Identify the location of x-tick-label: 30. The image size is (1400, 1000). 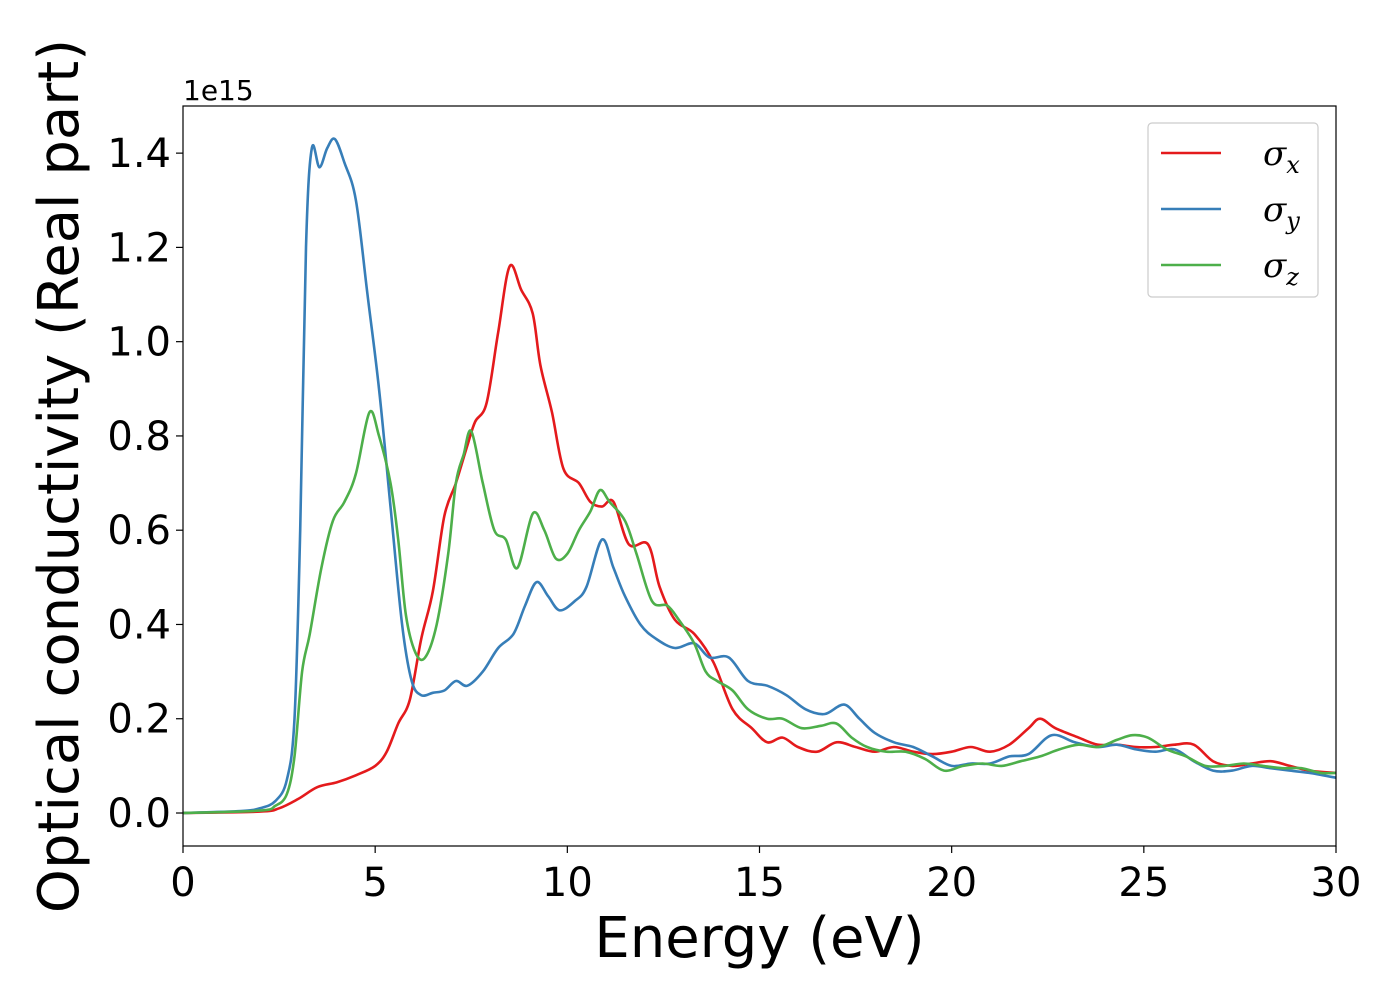
(1336, 883).